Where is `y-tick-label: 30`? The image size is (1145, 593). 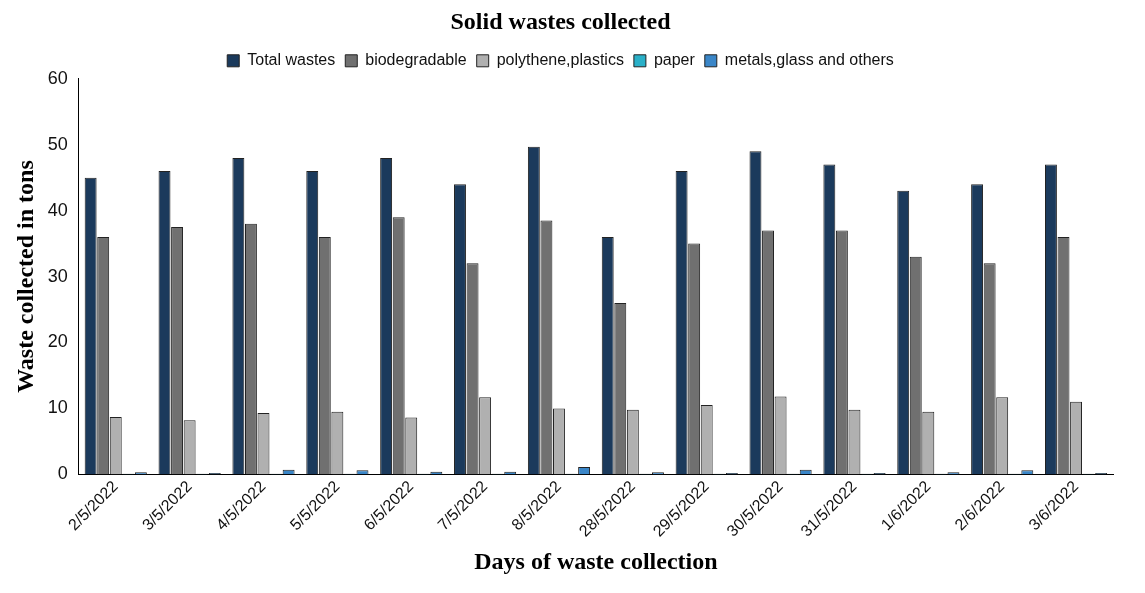
y-tick-label: 30 is located at coordinates (57, 275).